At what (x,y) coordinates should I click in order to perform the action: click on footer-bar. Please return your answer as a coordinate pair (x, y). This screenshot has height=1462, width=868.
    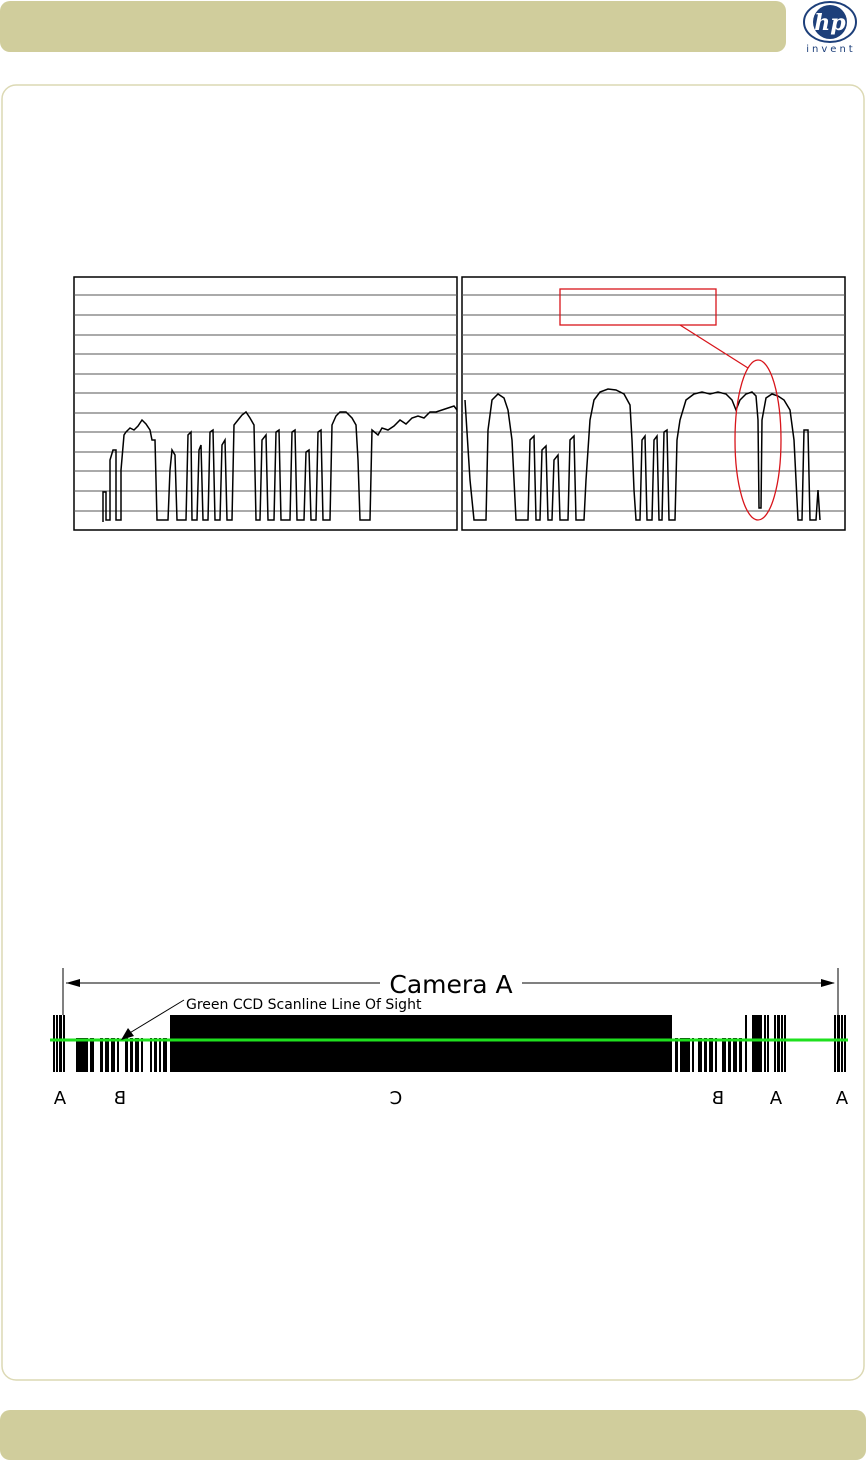
    Looking at the image, I should click on (433, 1435).